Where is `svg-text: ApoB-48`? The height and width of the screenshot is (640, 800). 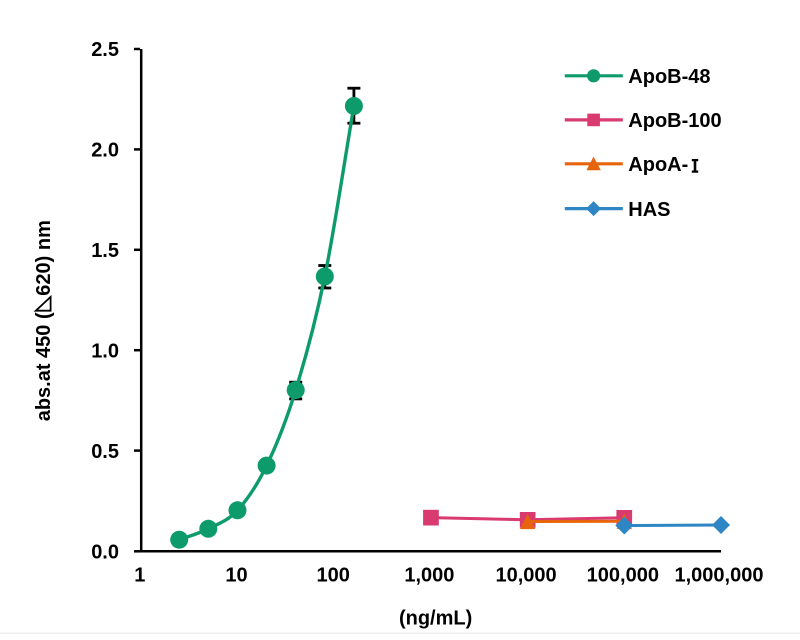 svg-text: ApoB-48 is located at coordinates (669, 77).